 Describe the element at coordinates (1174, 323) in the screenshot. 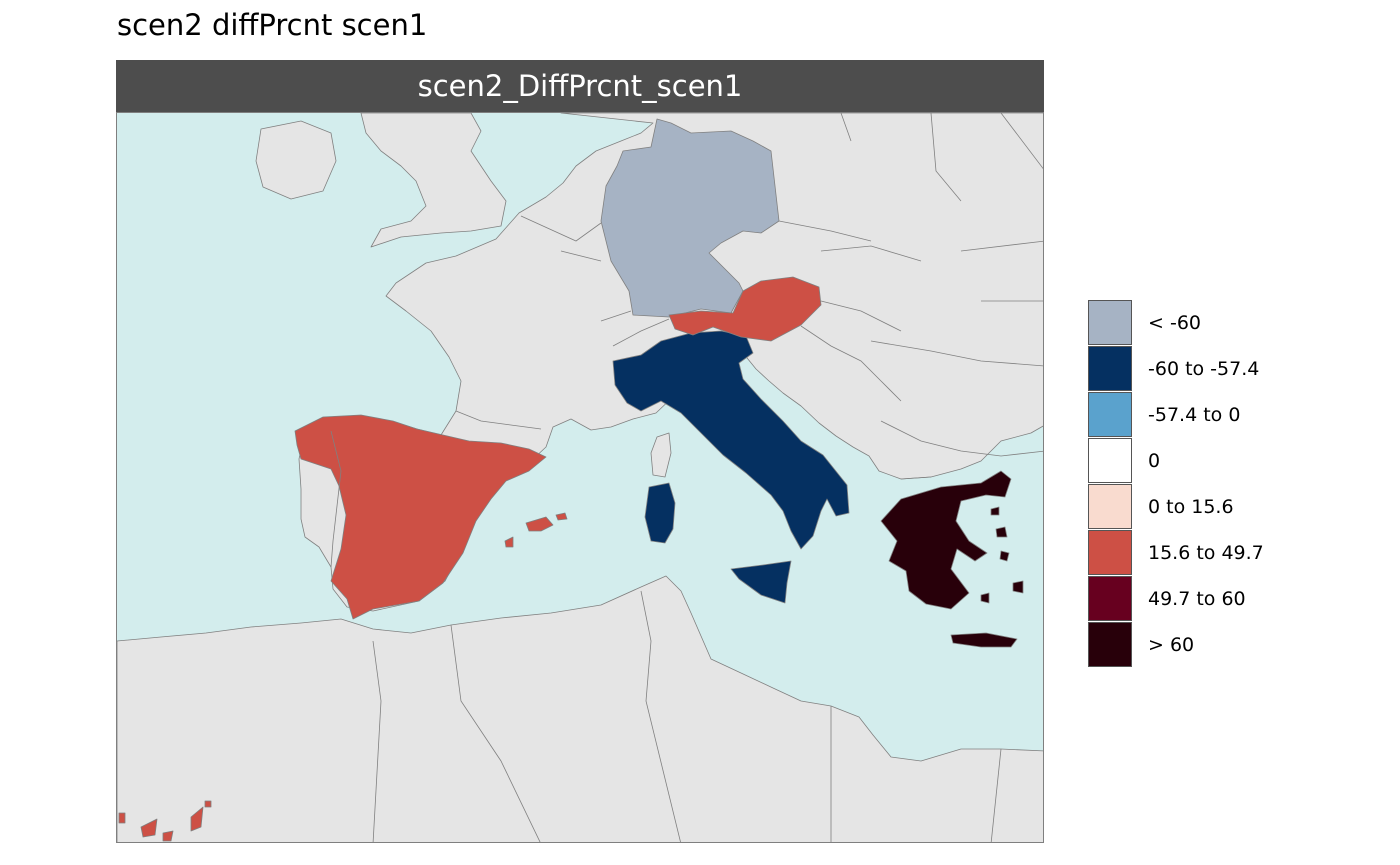

I see `legend-label: < -60` at that location.